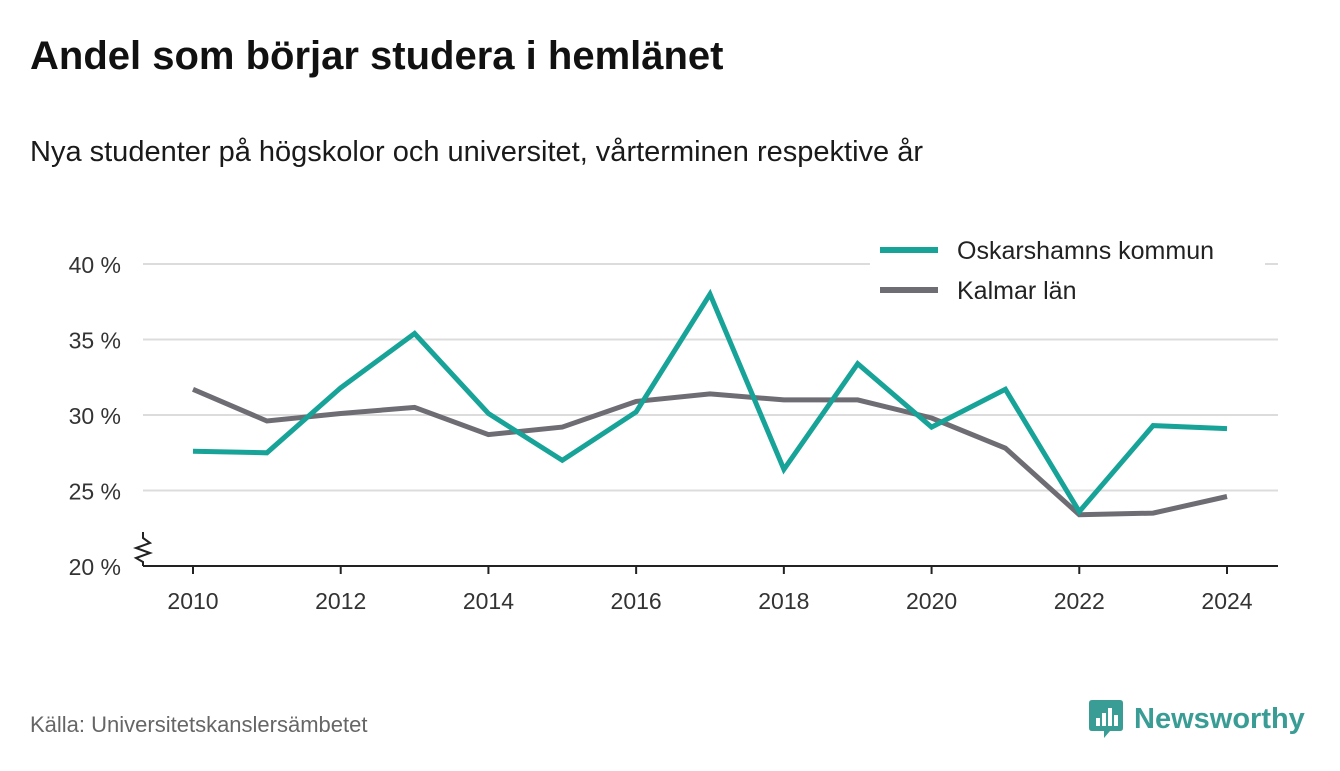 Image resolution: width=1340 pixels, height=771 pixels. I want to click on legend-label: Oskarshamns kommun, so click(1085, 251).